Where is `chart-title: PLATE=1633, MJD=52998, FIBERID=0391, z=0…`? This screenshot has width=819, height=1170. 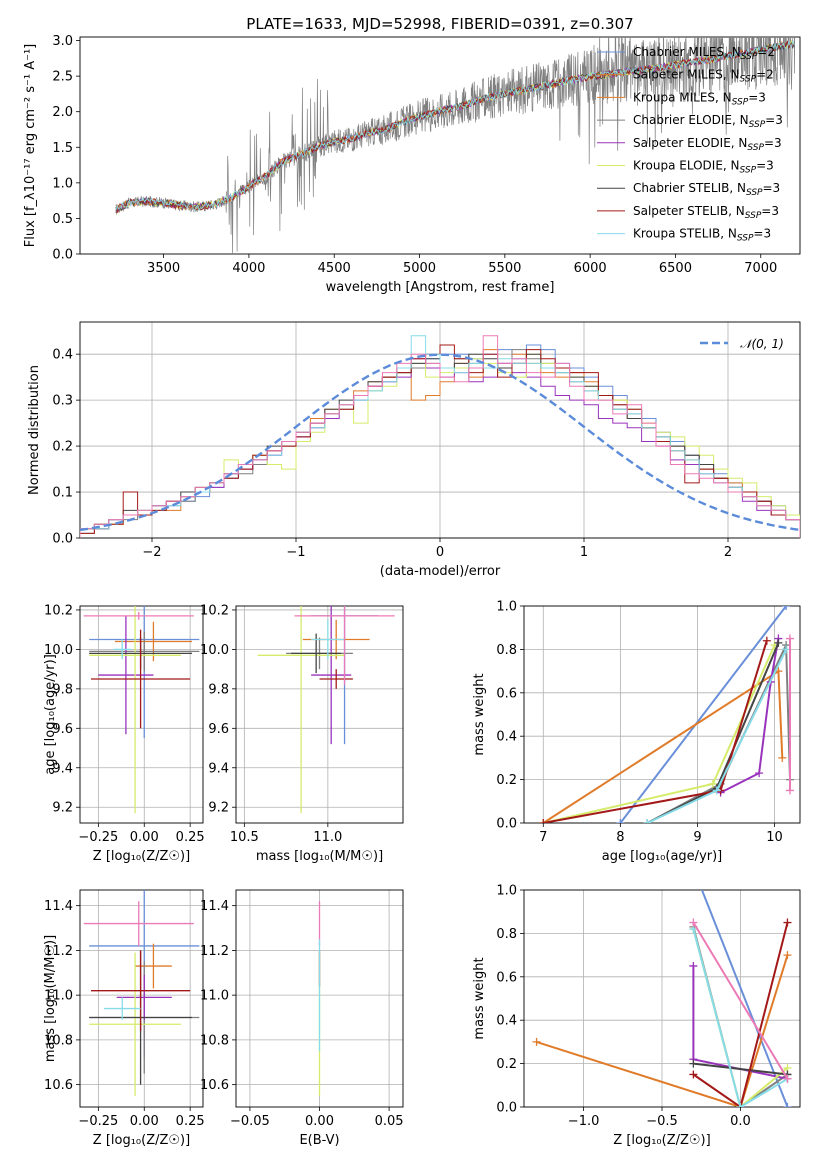 chart-title: PLATE=1633, MJD=52998, FIBERID=0391, z=0… is located at coordinates (439, 24).